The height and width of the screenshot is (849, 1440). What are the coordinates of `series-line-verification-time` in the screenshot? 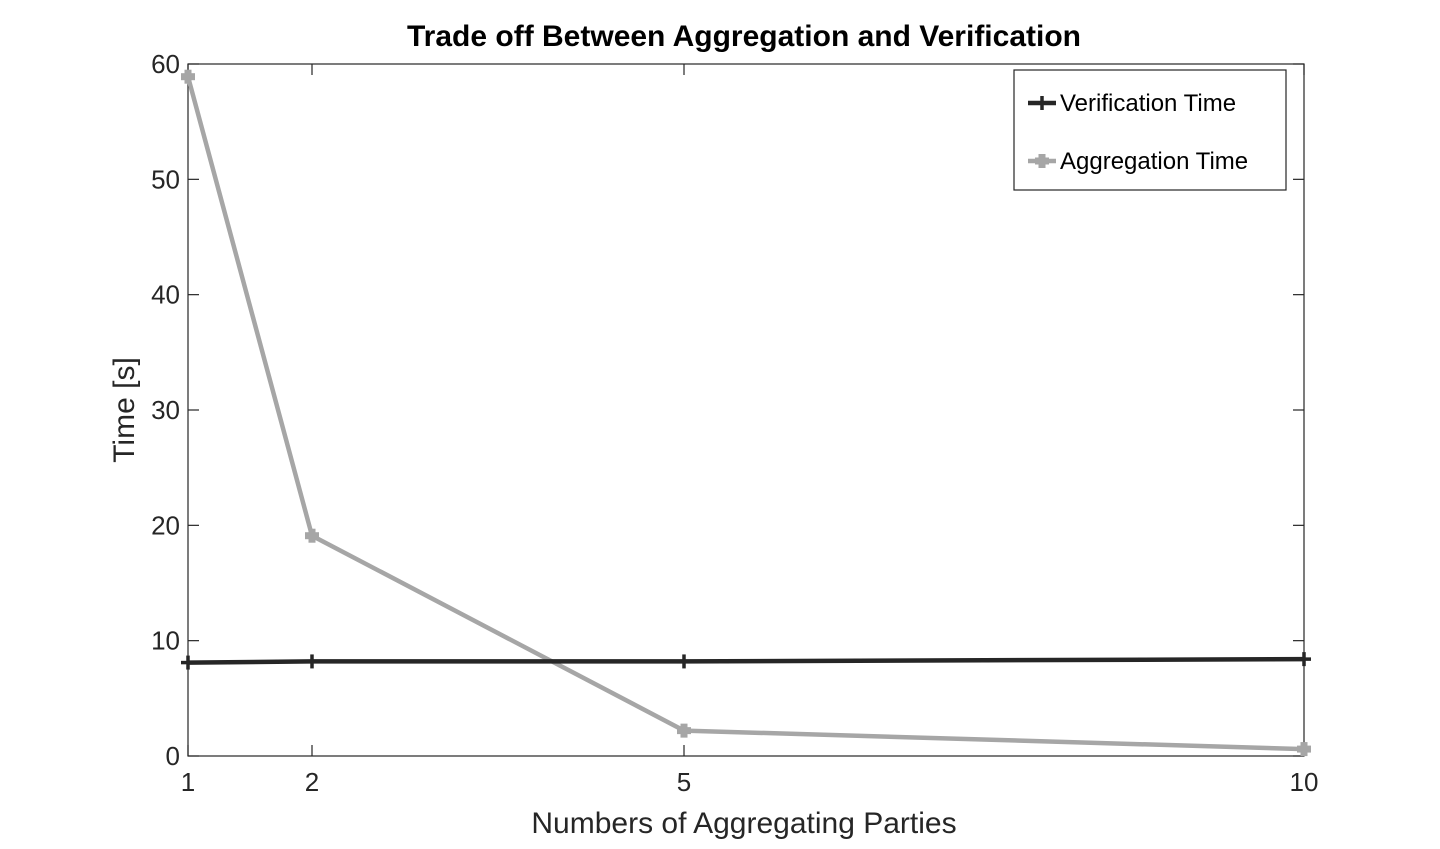 It's located at (746, 660).